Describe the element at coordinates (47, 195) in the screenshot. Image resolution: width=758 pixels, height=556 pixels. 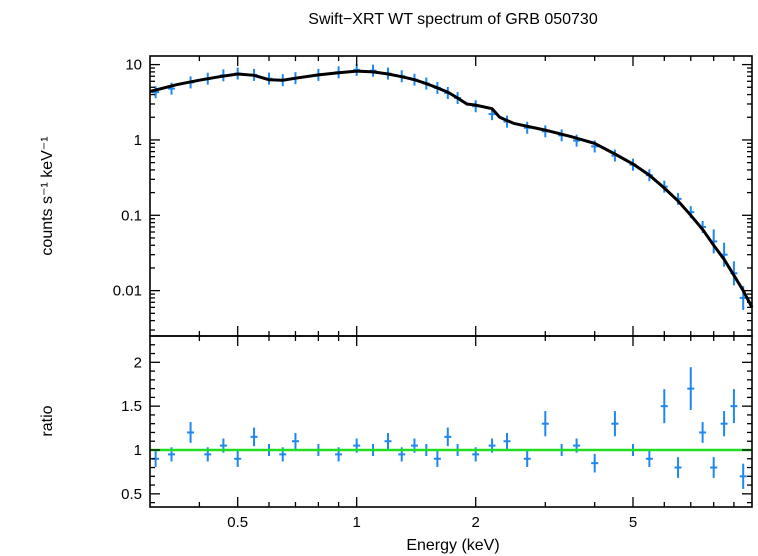
I see `upper-y-axis-label: counts s⁻¹ keV⁻¹` at that location.